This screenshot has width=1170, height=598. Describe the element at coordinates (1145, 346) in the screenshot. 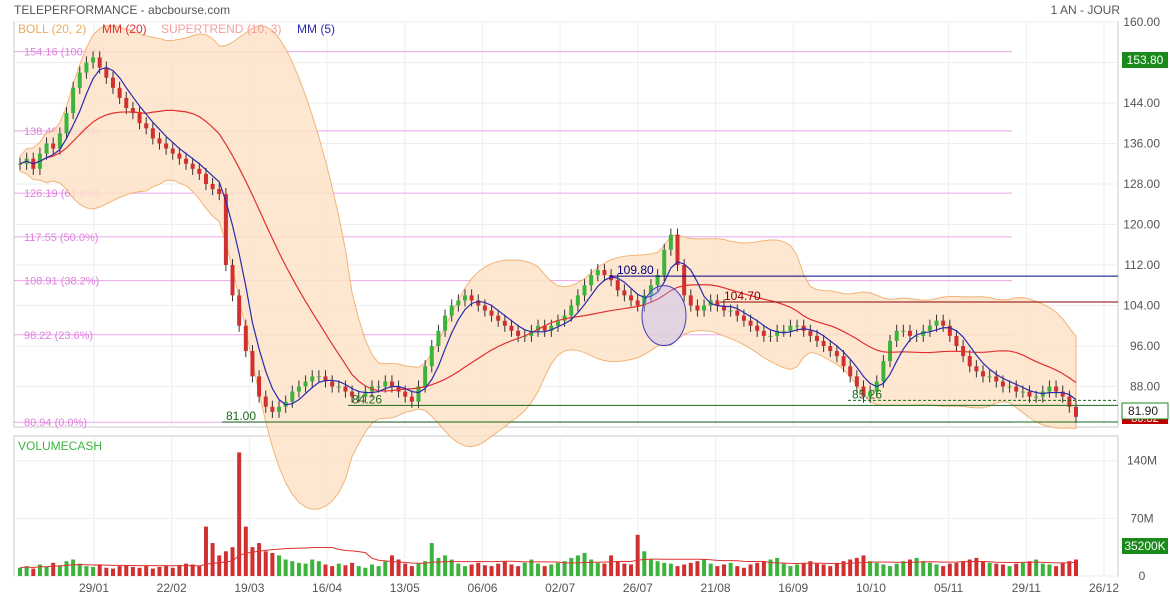

I see `price-tick-label: 96.00` at that location.